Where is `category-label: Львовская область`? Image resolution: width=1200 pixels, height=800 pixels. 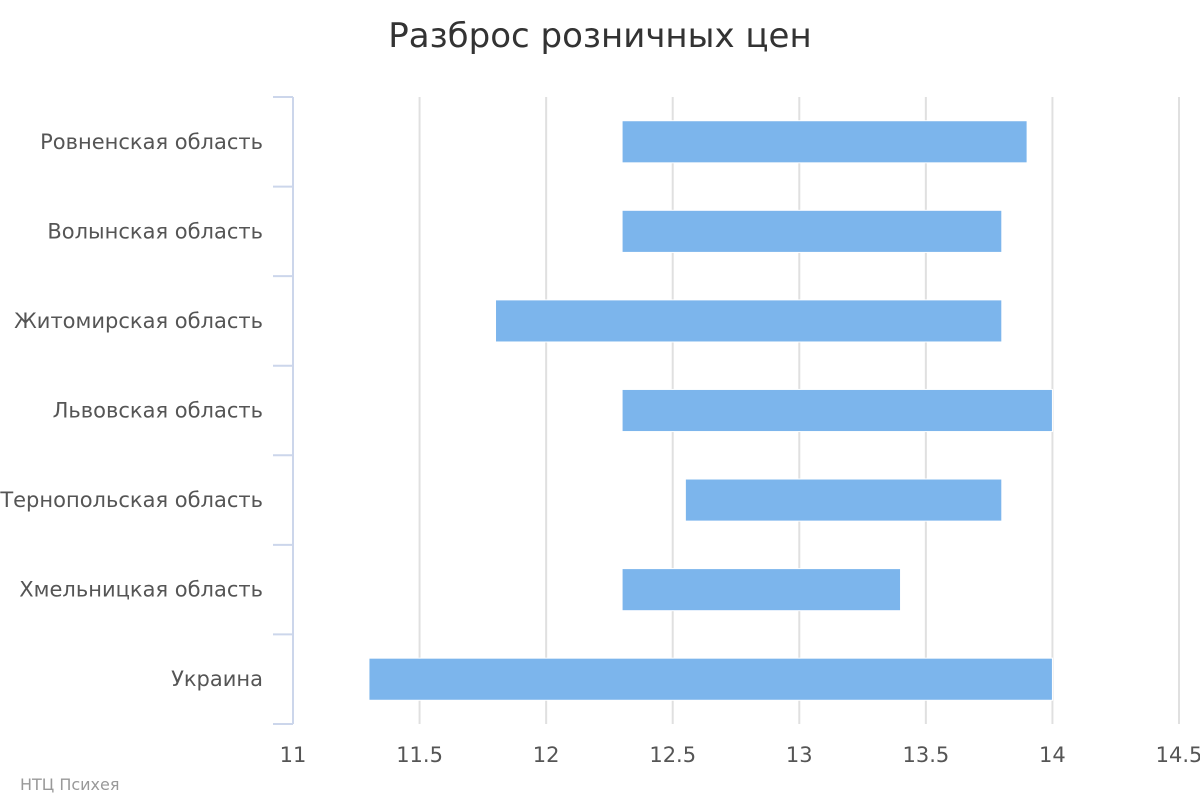
category-label: Львовская область is located at coordinates (158, 411).